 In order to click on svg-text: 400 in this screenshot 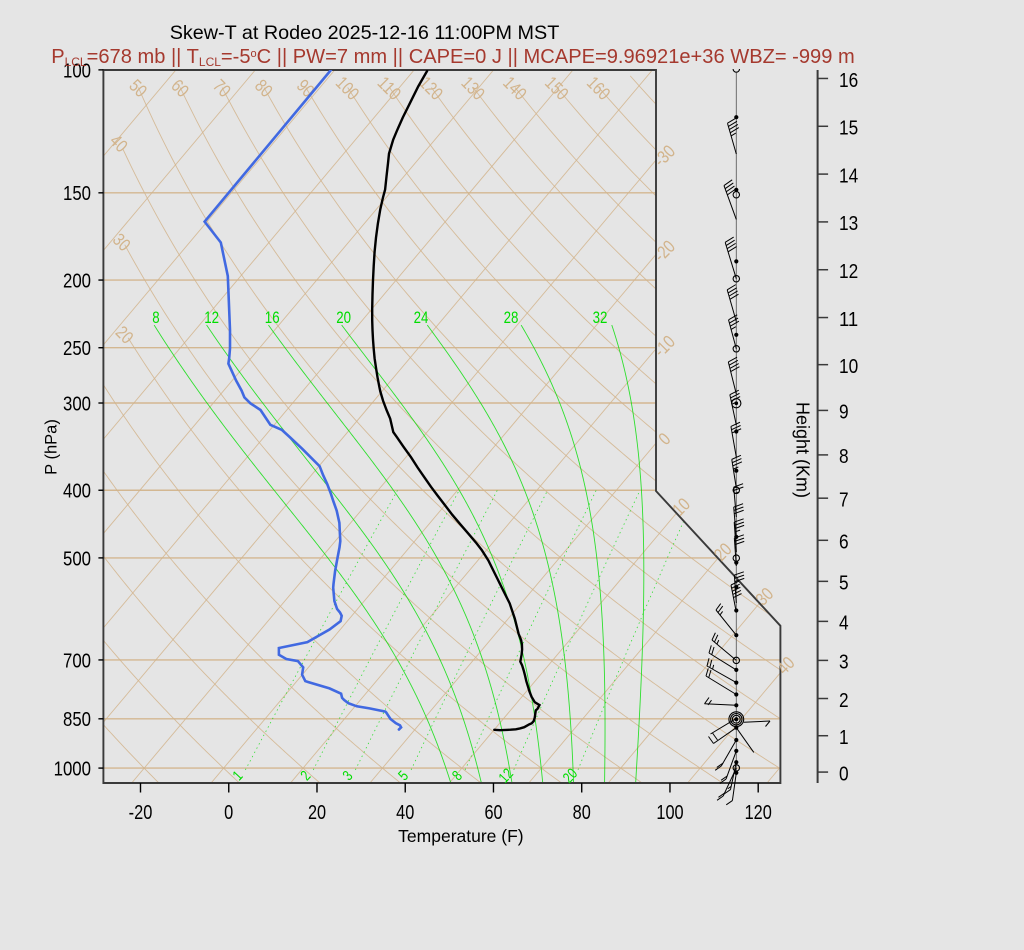, I will do `click(77, 491)`.